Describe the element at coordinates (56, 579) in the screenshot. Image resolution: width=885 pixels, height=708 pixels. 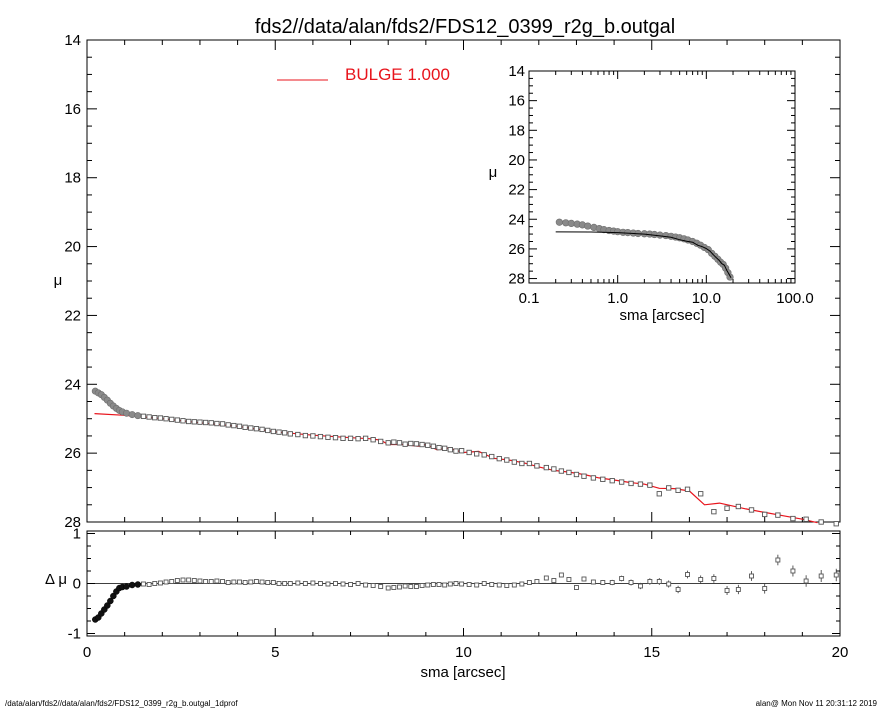
I see `residual-y-axis-label: Δ μ` at that location.